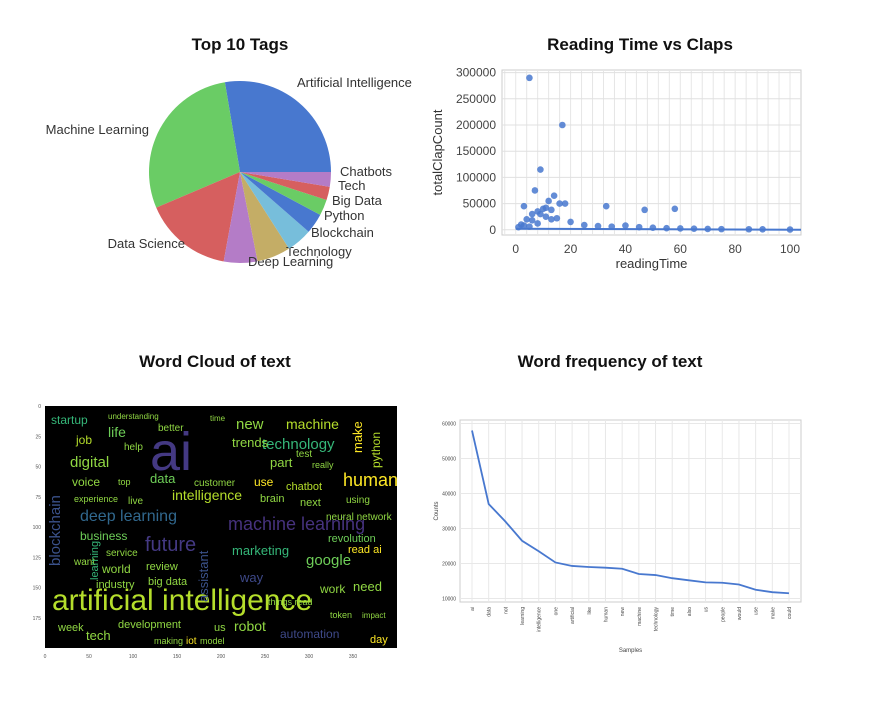 The height and width of the screenshot is (701, 876). I want to click on pie-slice-label: Machine Learning, so click(97, 129).